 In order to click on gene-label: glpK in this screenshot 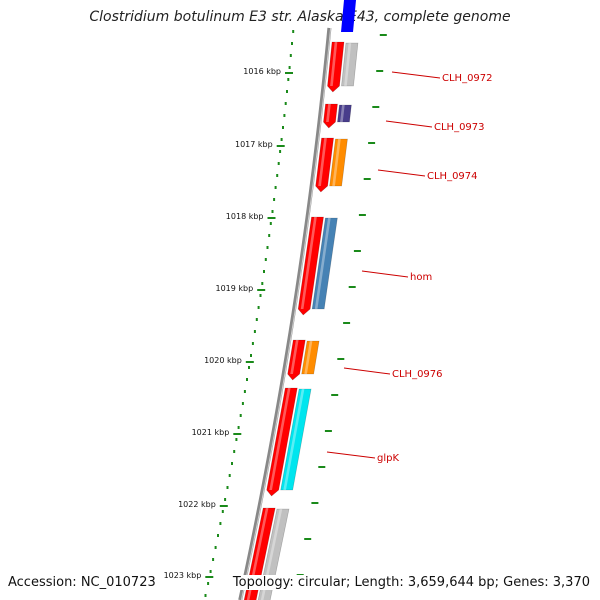, I will do `click(388, 458)`.